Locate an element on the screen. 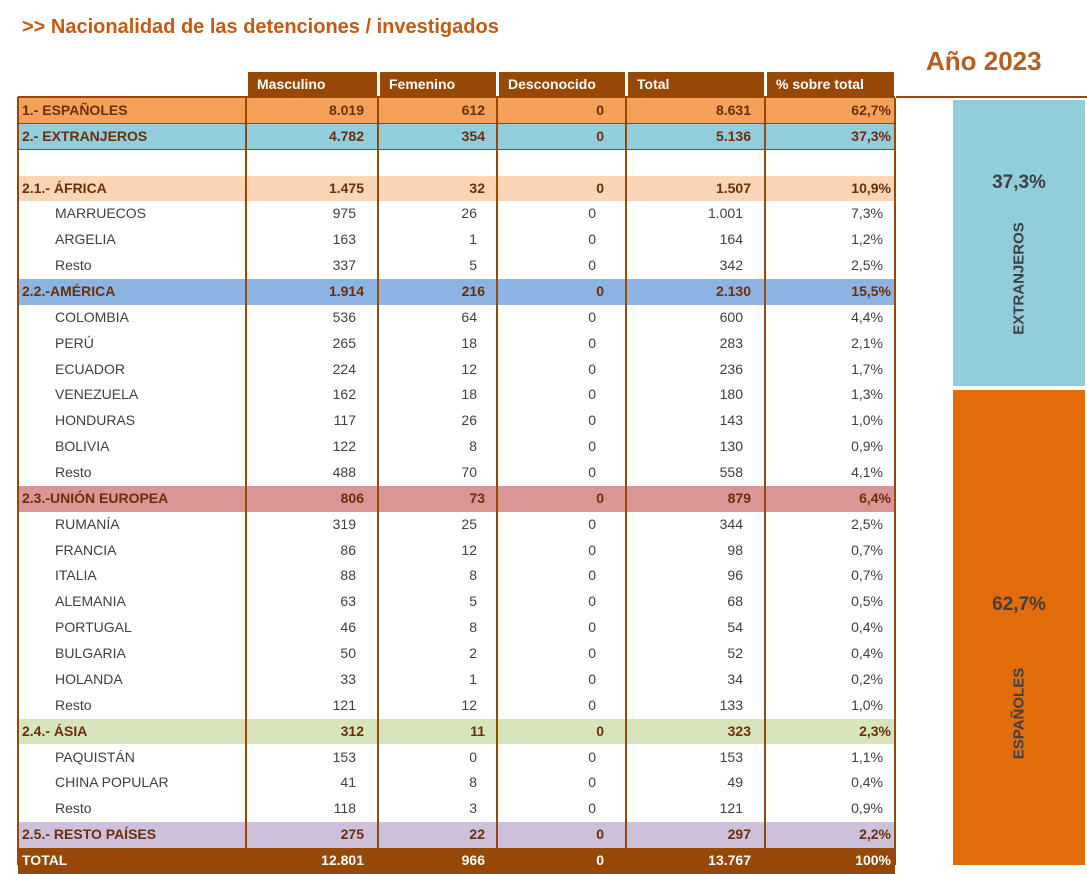 The image size is (1087, 874). cell-value: 54 is located at coordinates (735, 627).